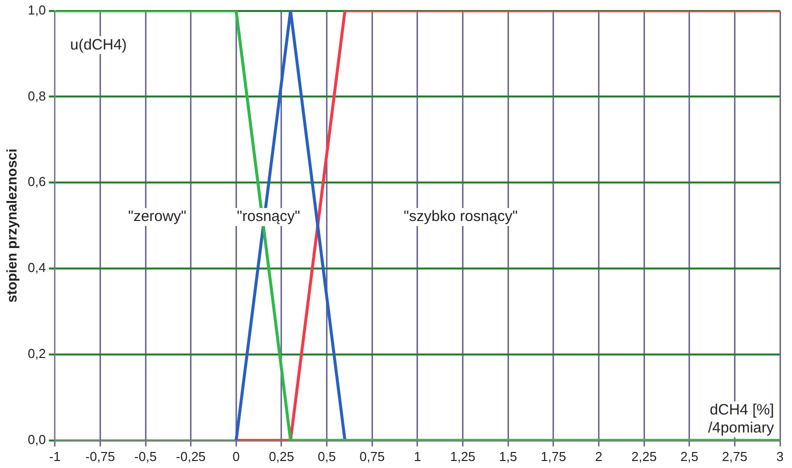 This screenshot has height=468, width=792. What do you see at coordinates (37, 10) in the screenshot?
I see `y-tick-label: 1,0` at bounding box center [37, 10].